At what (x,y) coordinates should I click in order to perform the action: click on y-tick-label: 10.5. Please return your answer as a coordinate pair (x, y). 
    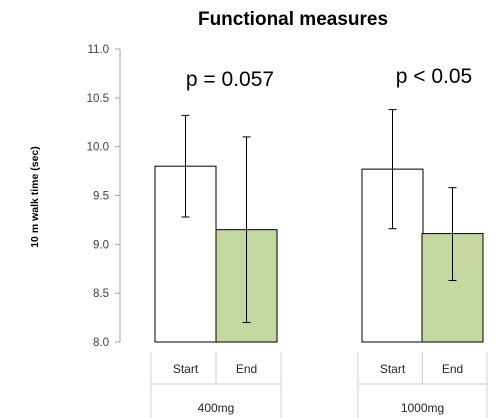
    Looking at the image, I should click on (98, 99).